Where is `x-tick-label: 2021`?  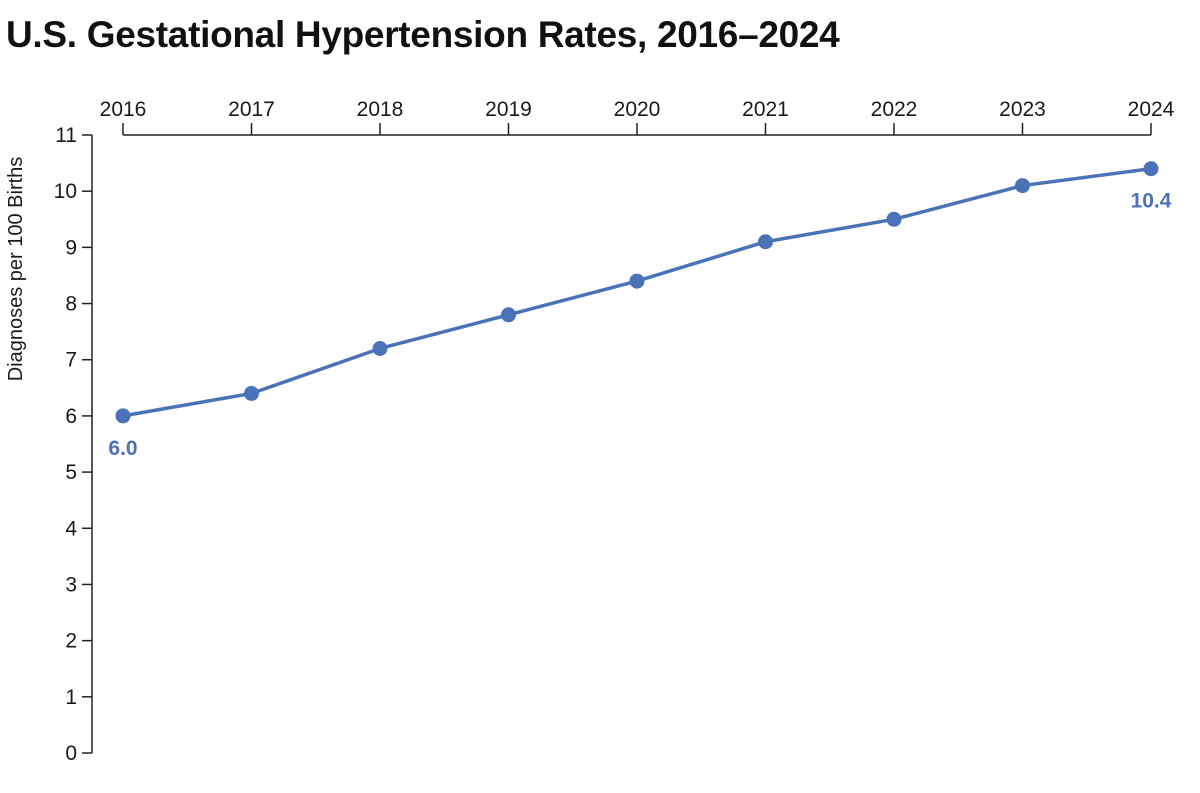 x-tick-label: 2021 is located at coordinates (765, 109).